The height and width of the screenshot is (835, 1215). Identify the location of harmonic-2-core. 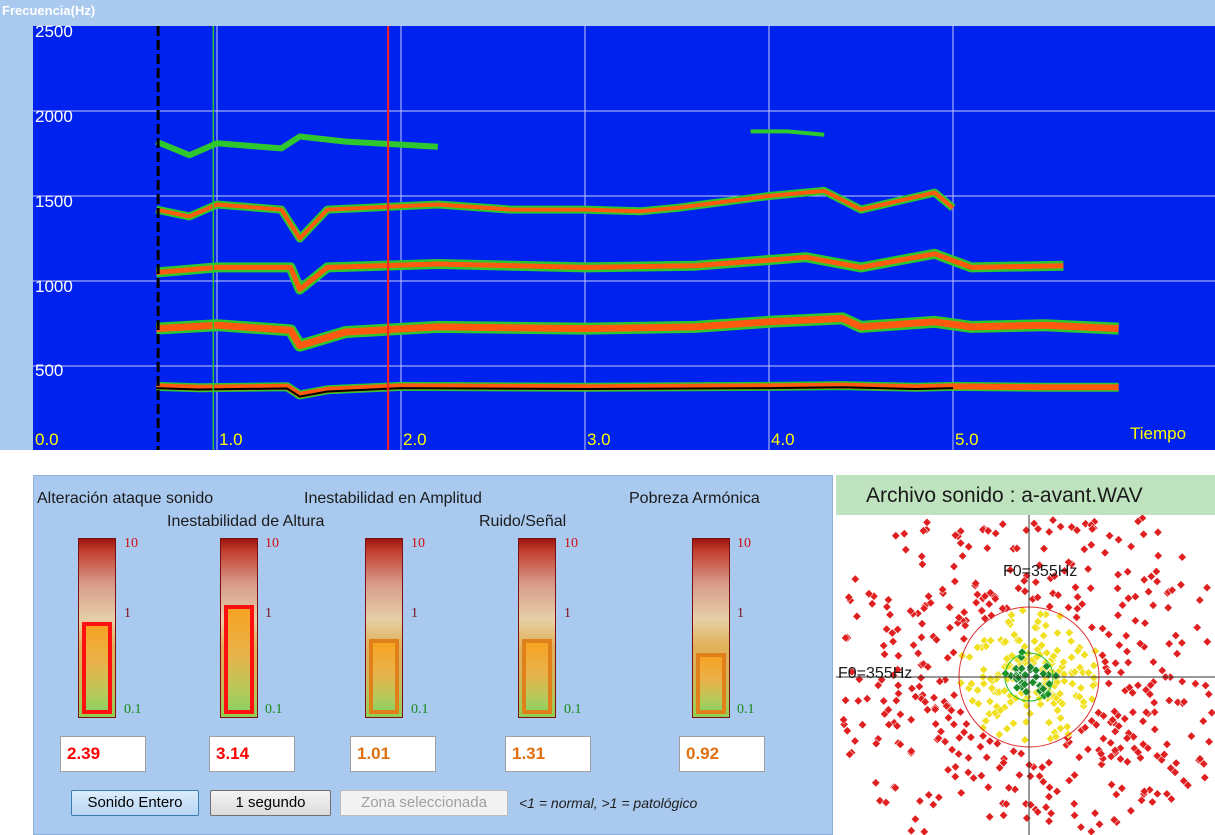
(637, 332).